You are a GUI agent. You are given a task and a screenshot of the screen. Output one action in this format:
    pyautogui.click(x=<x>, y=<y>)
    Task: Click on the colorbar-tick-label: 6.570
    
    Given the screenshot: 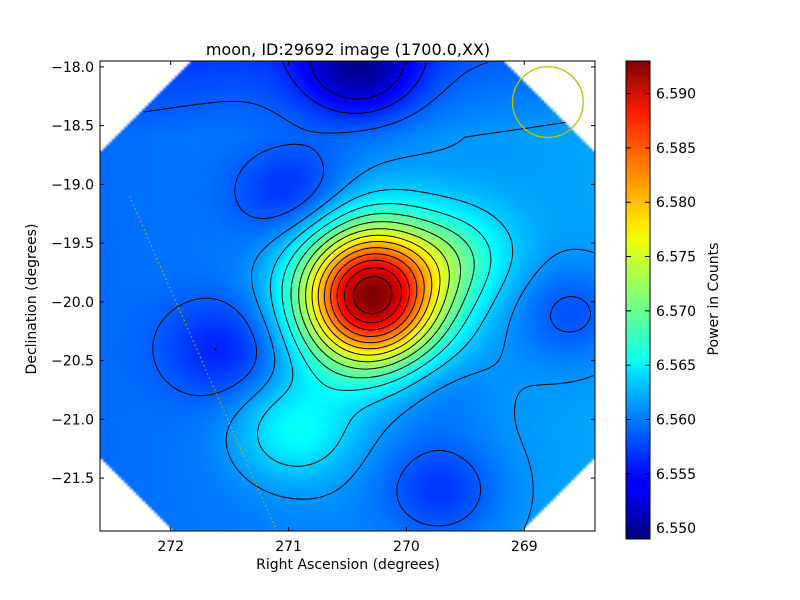 What is the action you would take?
    pyautogui.click(x=676, y=312)
    